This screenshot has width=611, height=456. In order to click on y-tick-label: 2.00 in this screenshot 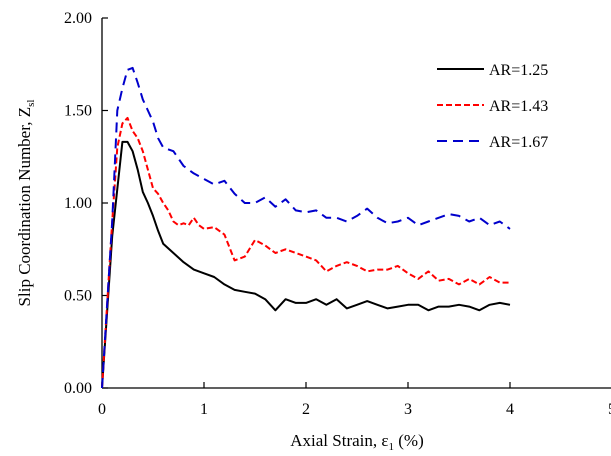, I will do `click(78, 18)`.